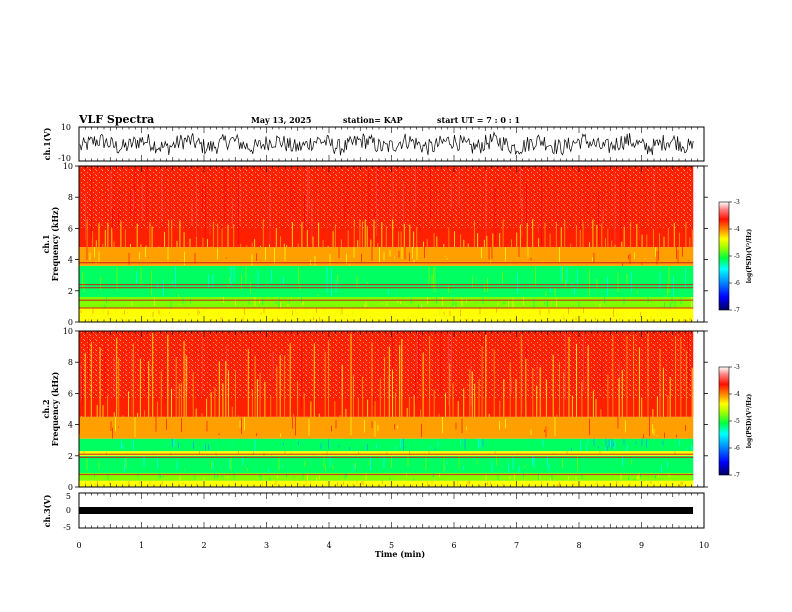  I want to click on ch2-spectrogram-ylabel-frequency: Frequency (kHz), so click(55, 408).